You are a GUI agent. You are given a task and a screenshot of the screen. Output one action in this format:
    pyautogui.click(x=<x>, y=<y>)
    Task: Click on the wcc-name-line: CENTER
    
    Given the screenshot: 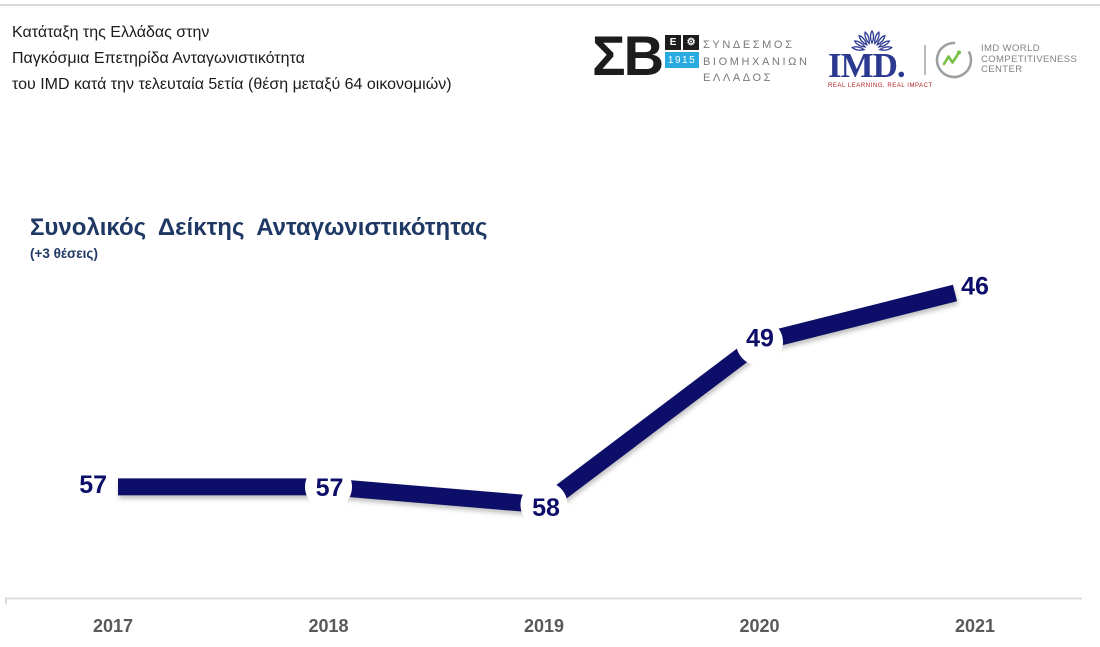 What is the action you would take?
    pyautogui.click(x=1002, y=70)
    